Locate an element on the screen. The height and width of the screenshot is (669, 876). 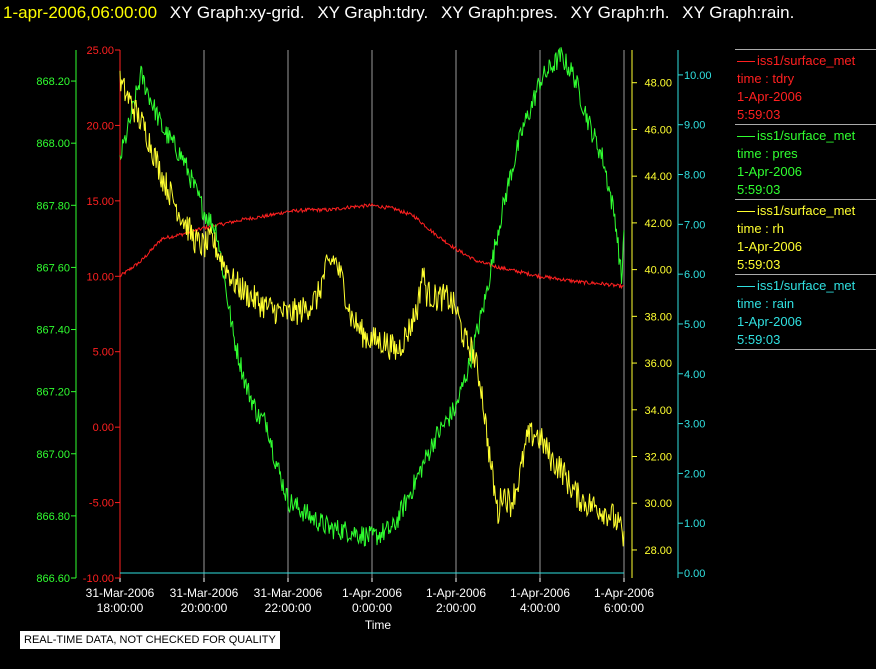
x-tick-label-time: 6:00:00 is located at coordinates (624, 608).